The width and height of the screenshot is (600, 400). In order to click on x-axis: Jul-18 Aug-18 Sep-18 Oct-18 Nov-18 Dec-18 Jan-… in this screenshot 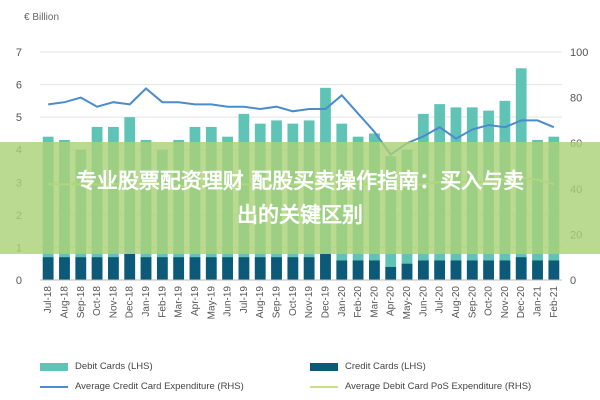, I will do `click(301, 299)`.